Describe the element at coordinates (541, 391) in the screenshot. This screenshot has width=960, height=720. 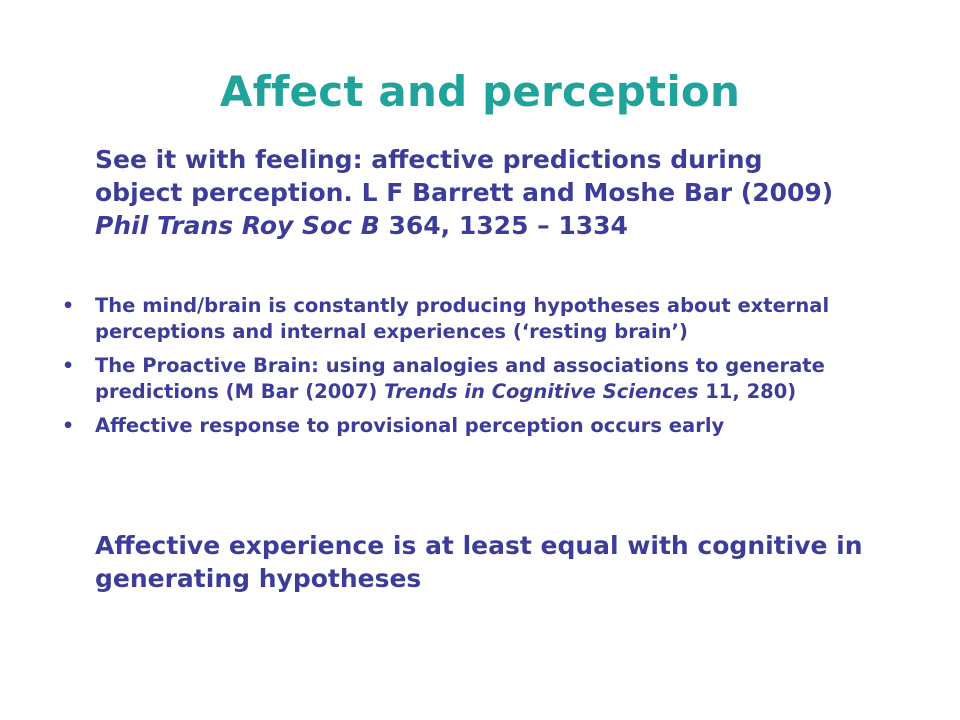
I see `bullet-journal: Trends in Cognitive Sciences` at that location.